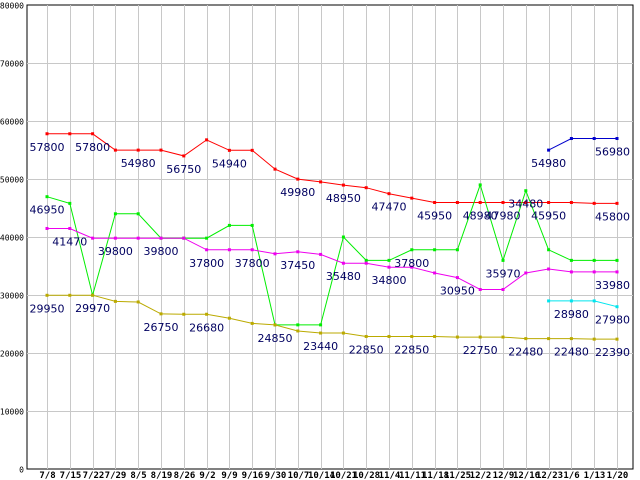 This screenshot has height=480, width=640. Describe the element at coordinates (12, 412) in the screenshot. I see `y-tick-label: 10000` at that location.